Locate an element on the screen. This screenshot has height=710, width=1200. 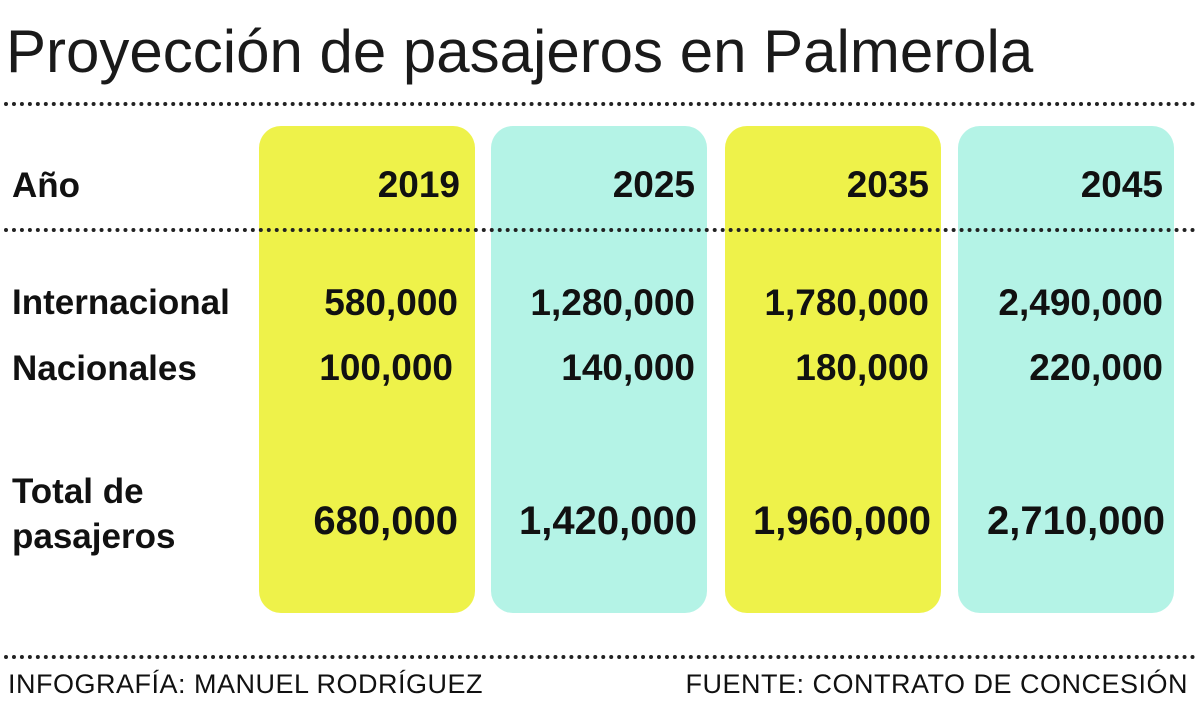
column-bg-2025 is located at coordinates (599, 369).